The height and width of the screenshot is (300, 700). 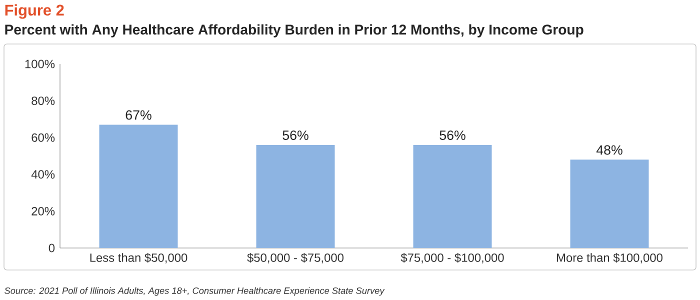 What do you see at coordinates (294, 31) in the screenshot?
I see `chart-subtitle: Percent with Any Healthcare Affordability Burden in Prior 12 Months, by Income Group` at bounding box center [294, 31].